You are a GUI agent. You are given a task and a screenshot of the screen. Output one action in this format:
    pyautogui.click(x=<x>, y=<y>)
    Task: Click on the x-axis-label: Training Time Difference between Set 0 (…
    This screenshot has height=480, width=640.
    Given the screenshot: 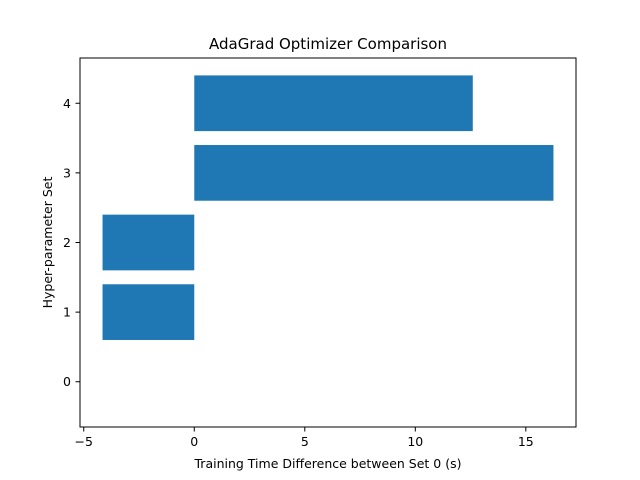 What is the action you would take?
    pyautogui.click(x=328, y=463)
    